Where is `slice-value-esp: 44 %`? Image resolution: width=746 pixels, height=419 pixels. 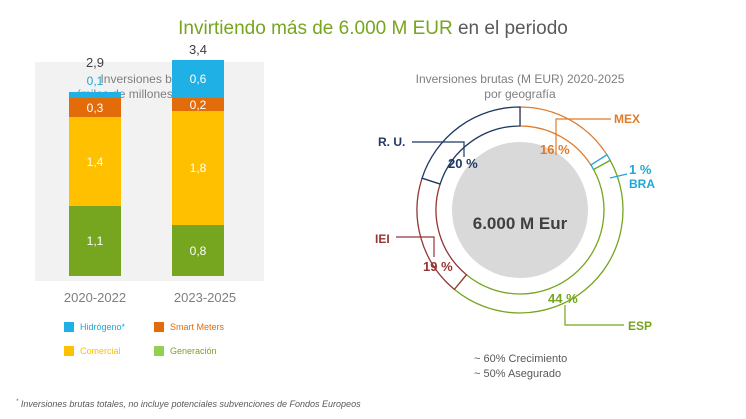
slice-value-esp: 44 % is located at coordinates (563, 298).